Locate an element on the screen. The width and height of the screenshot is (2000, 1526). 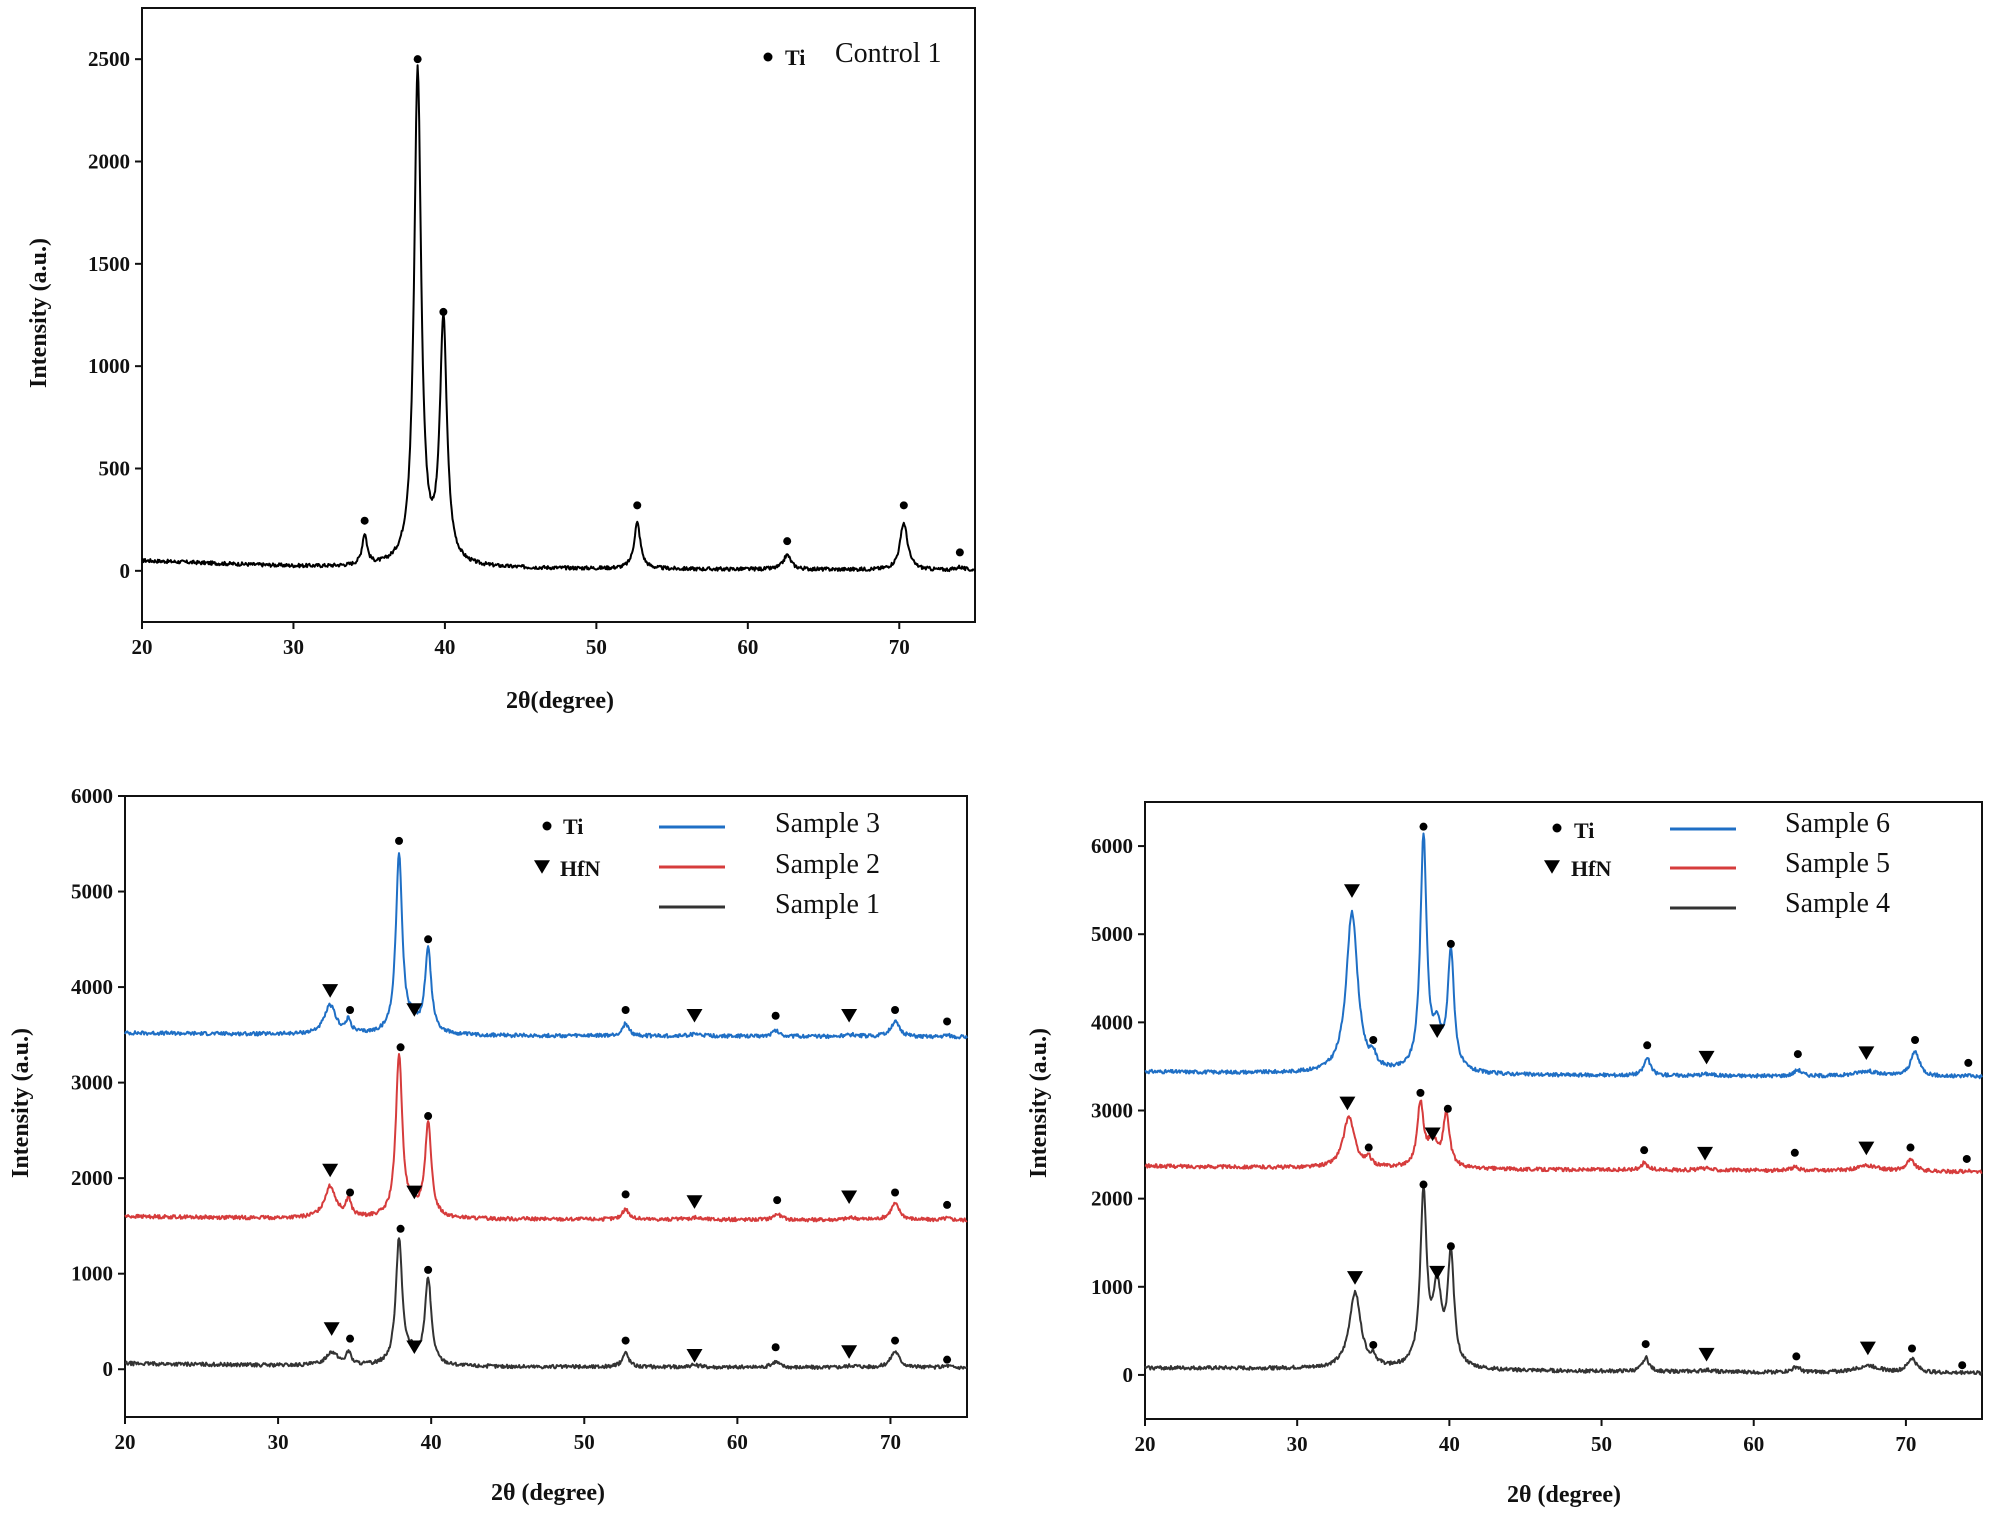
legend-sample-6-label: Sample 6 is located at coordinates (1837, 823).